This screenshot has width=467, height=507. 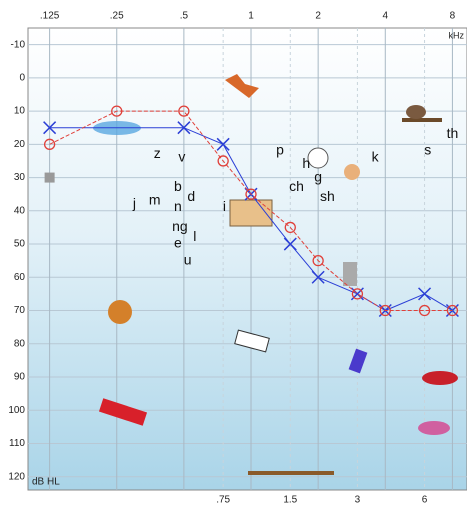 I want to click on x-tick-label: .5, so click(x=184, y=16).